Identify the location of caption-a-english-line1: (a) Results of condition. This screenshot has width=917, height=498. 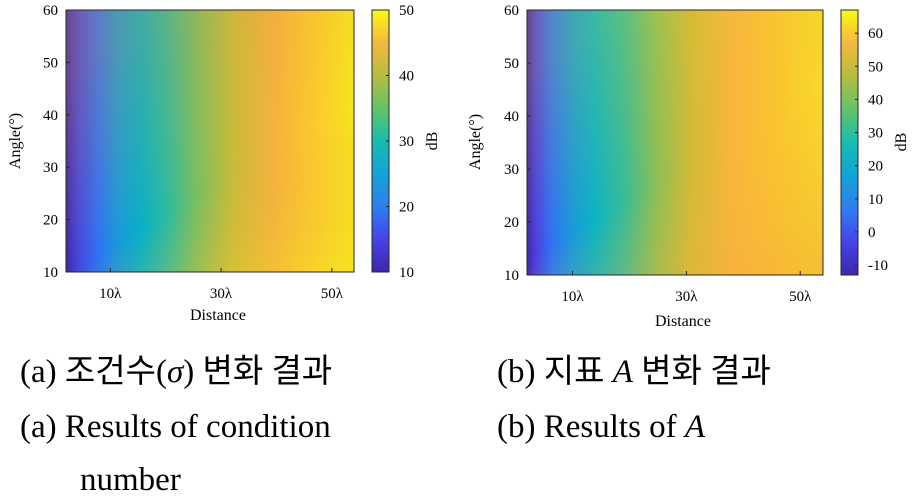
(175, 427).